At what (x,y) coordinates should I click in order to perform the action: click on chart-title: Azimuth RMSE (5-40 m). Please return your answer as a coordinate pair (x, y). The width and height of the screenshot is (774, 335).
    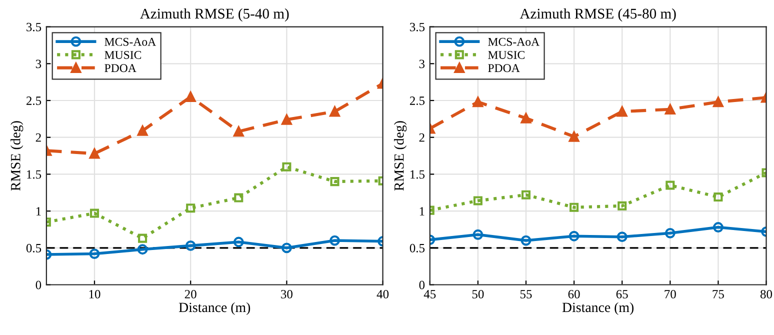
    Looking at the image, I should click on (214, 15).